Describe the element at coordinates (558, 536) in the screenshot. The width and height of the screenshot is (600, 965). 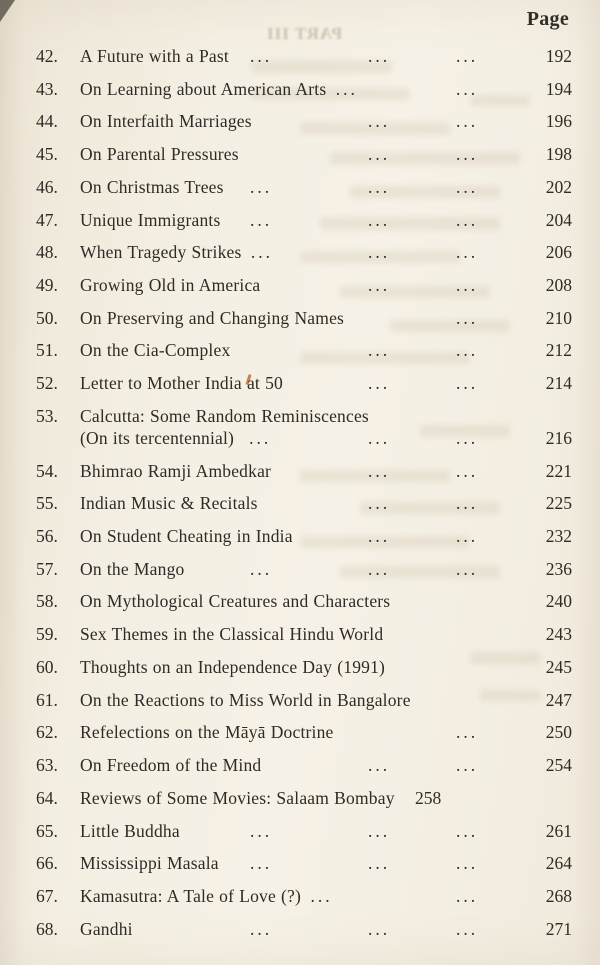
I see `entry-page-number: 232` at that location.